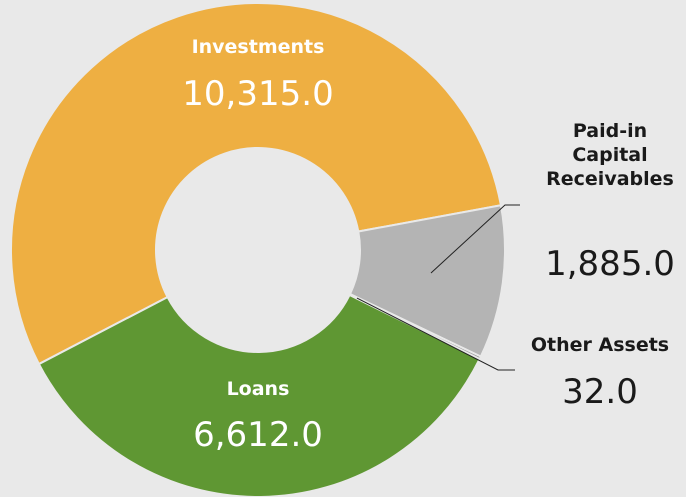 This screenshot has height=497, width=686. I want to click on slice-value: 10,315.0, so click(258, 94).